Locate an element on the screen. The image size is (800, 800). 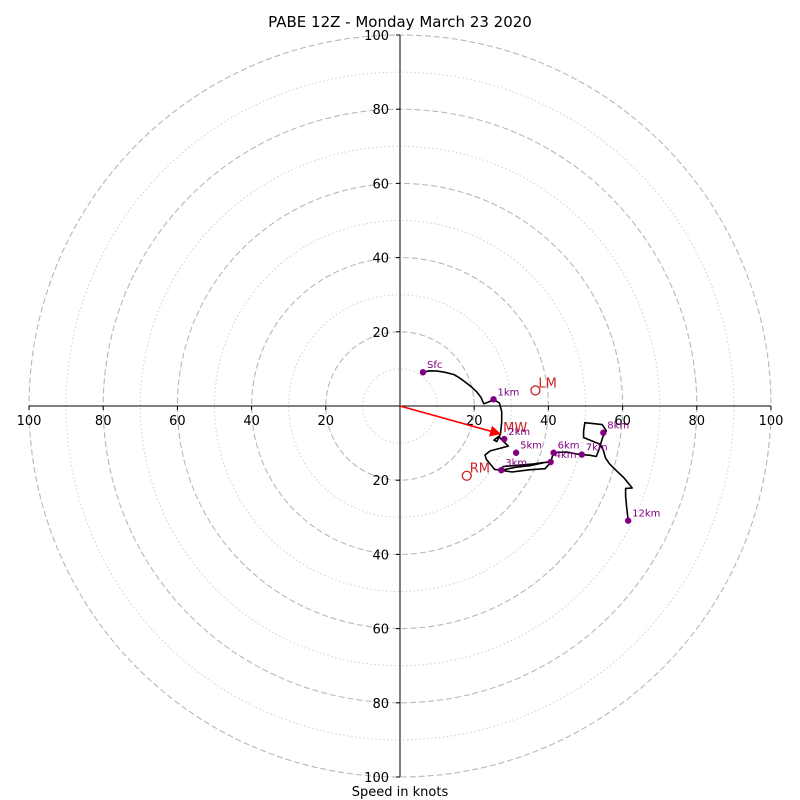
height-label-4km: 4km is located at coordinates (566, 455).